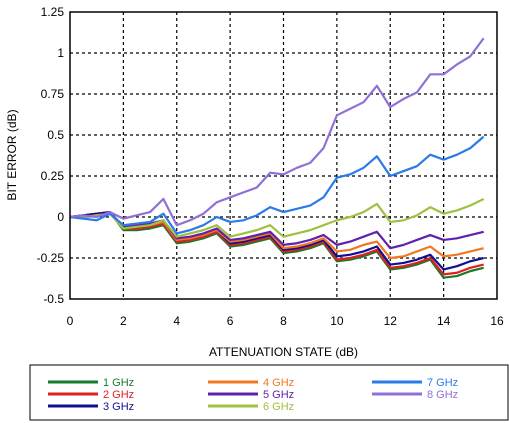  I want to click on x-tick-label: 8, so click(283, 321).